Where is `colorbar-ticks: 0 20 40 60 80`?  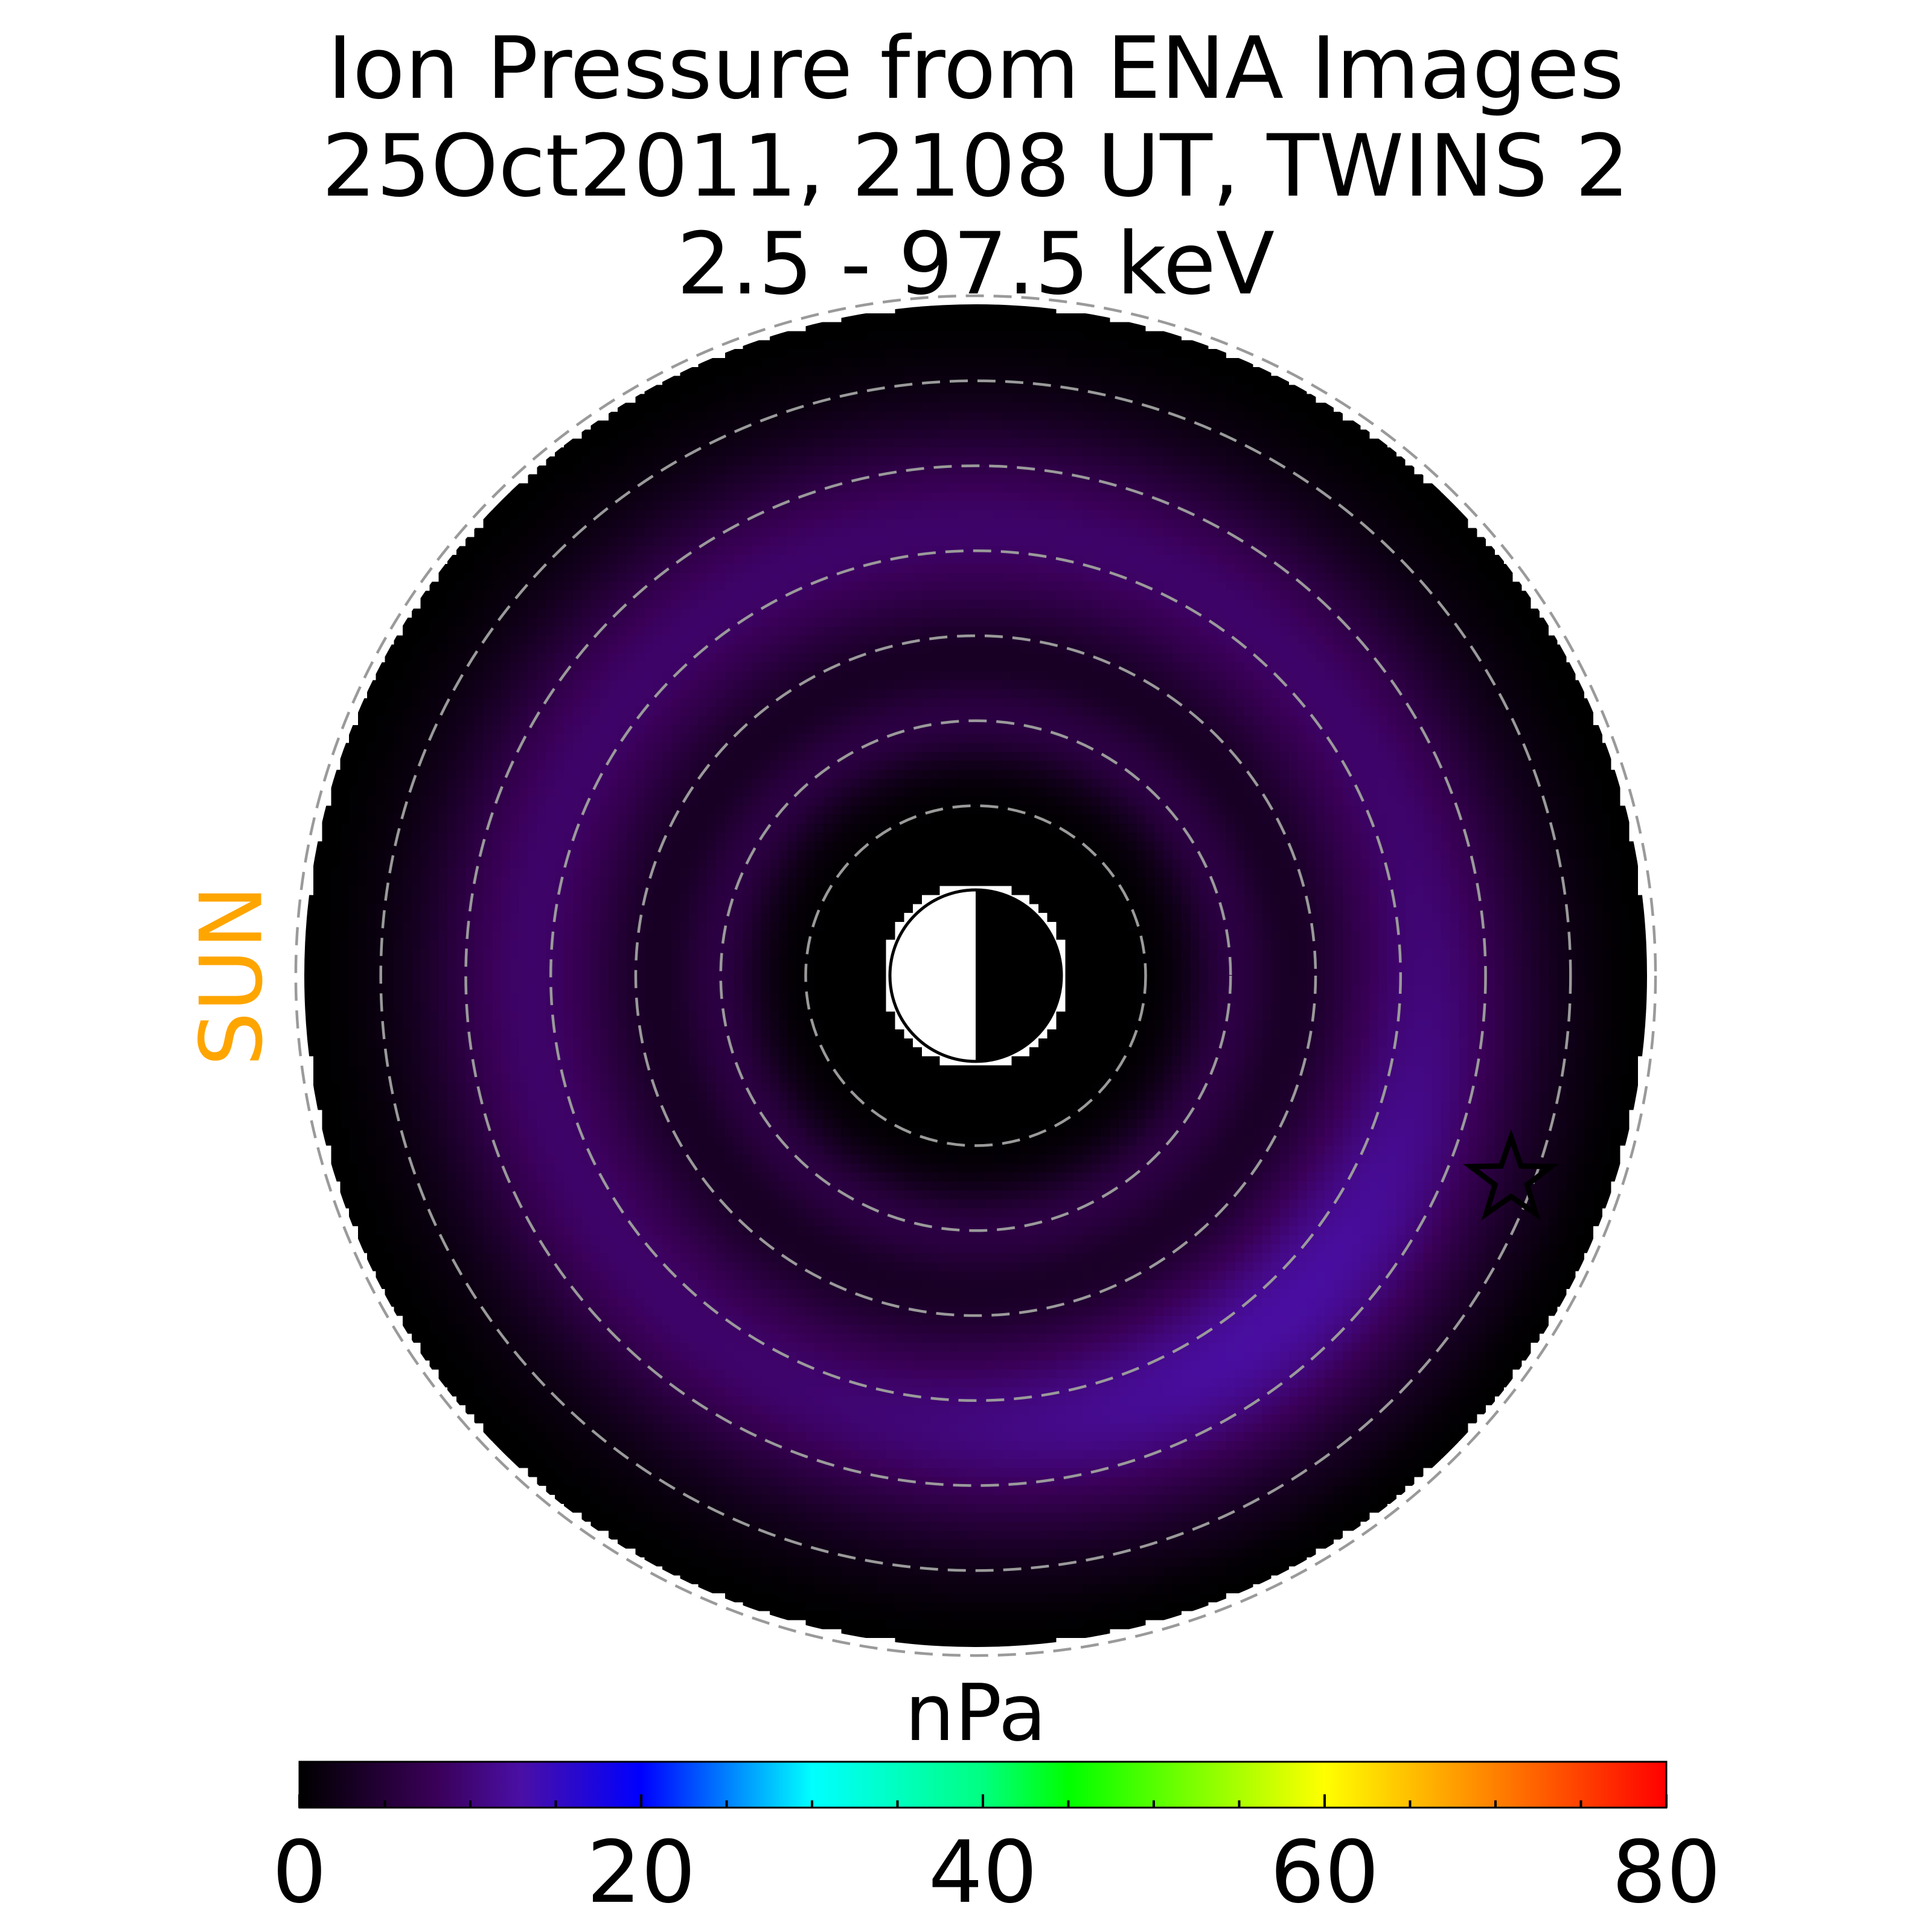
colorbar-ticks: 0 20 40 60 80 is located at coordinates (997, 1858).